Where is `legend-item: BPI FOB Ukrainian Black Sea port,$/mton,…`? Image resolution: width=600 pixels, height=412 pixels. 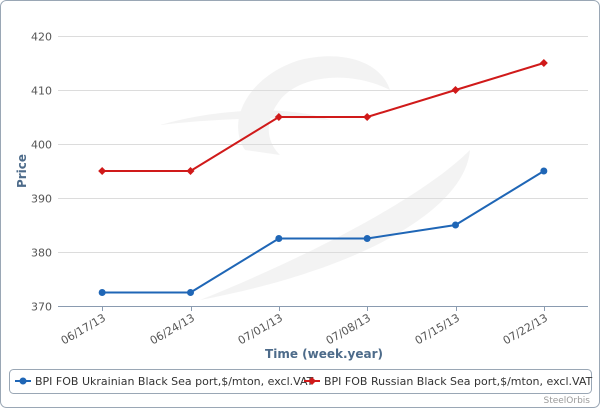 legend-item: BPI FOB Ukrainian Black Sea port,$/mton,… is located at coordinates (164, 381).